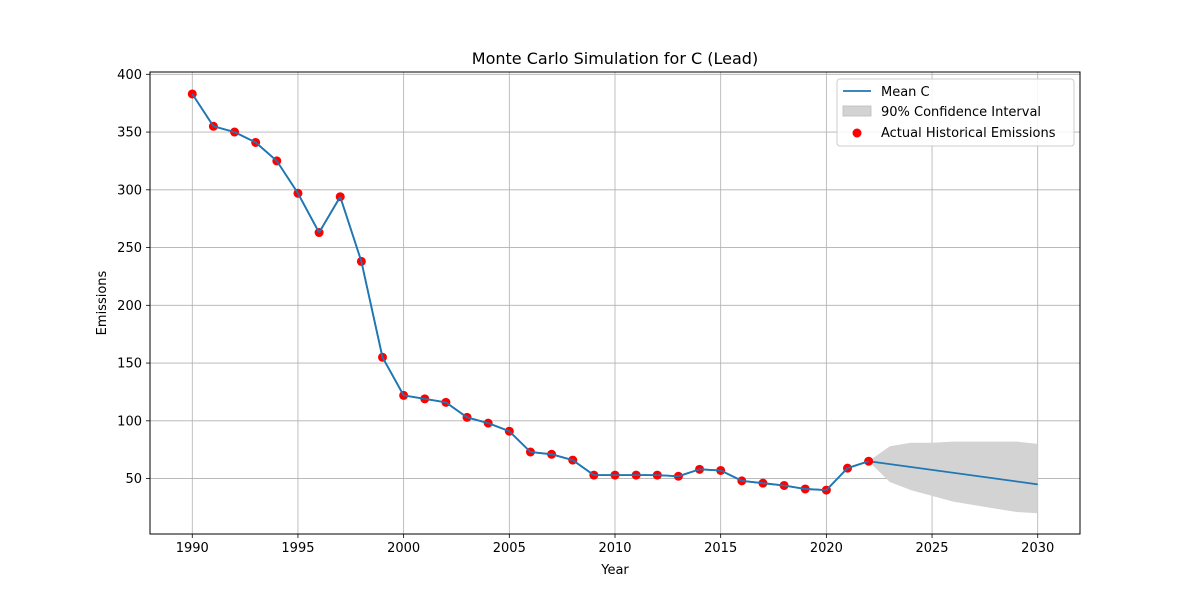  What do you see at coordinates (614, 570) in the screenshot?
I see `x-axis-label: Year` at bounding box center [614, 570].